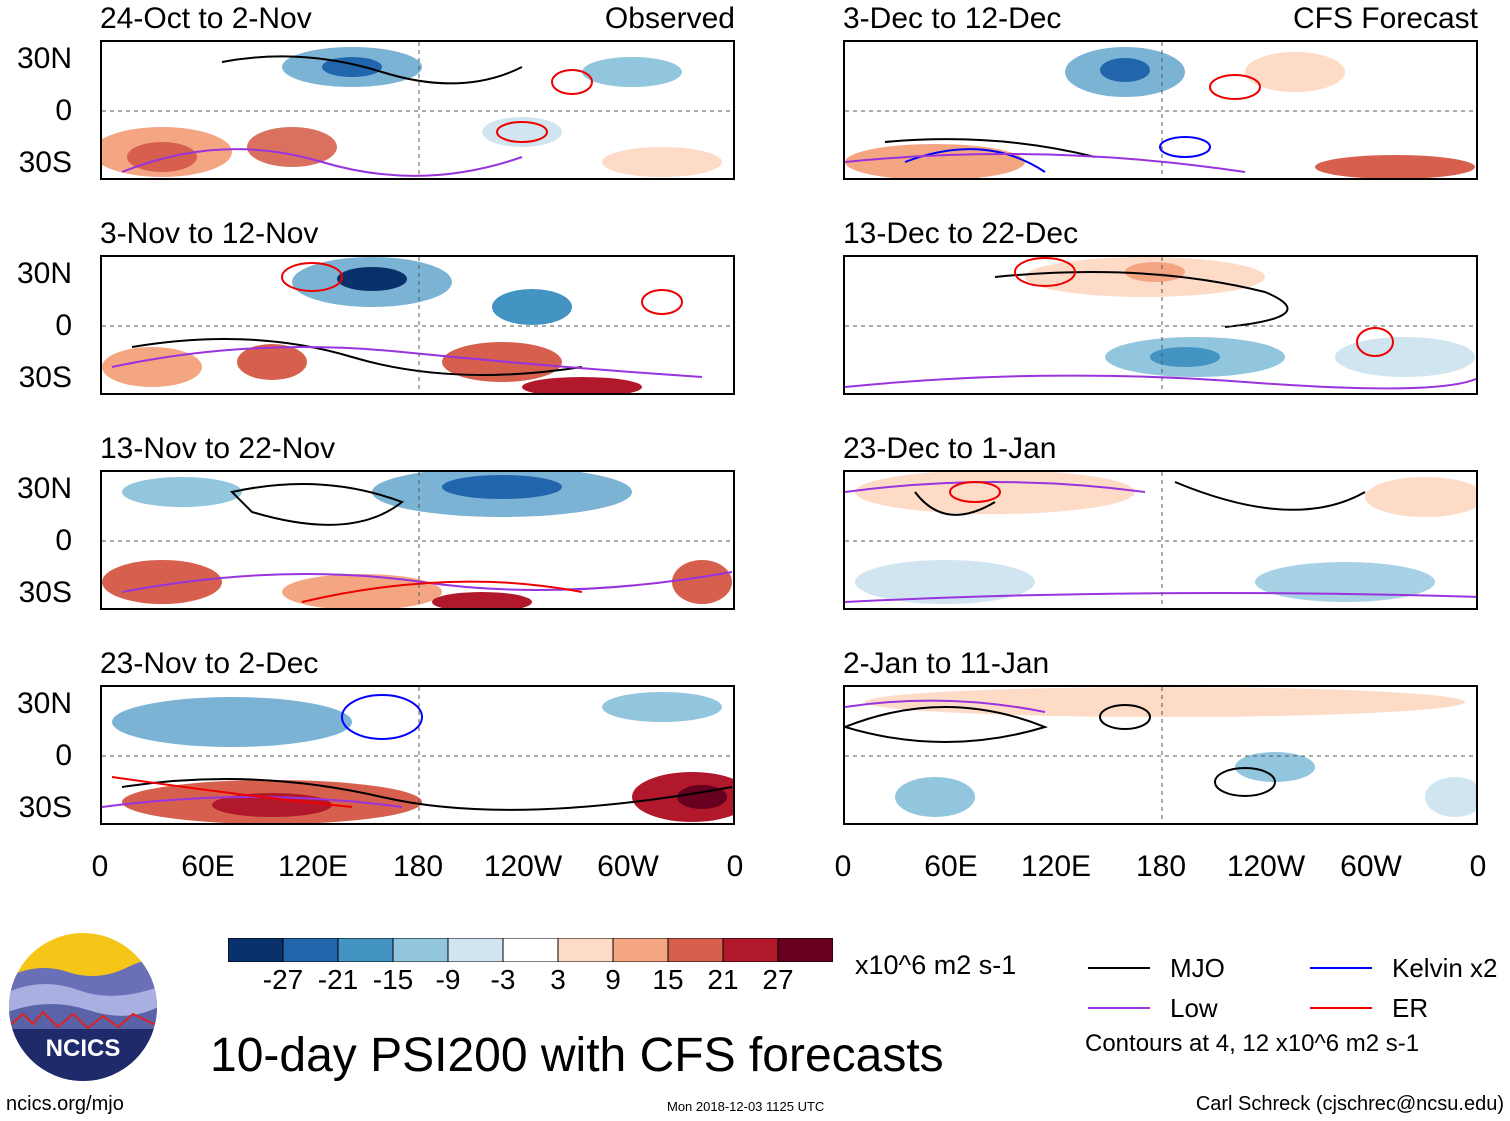 The image size is (1510, 1121). What do you see at coordinates (1252, 1043) in the screenshot?
I see `contour-note: Contours at 4, 12 x10^6 m2 s-1` at bounding box center [1252, 1043].